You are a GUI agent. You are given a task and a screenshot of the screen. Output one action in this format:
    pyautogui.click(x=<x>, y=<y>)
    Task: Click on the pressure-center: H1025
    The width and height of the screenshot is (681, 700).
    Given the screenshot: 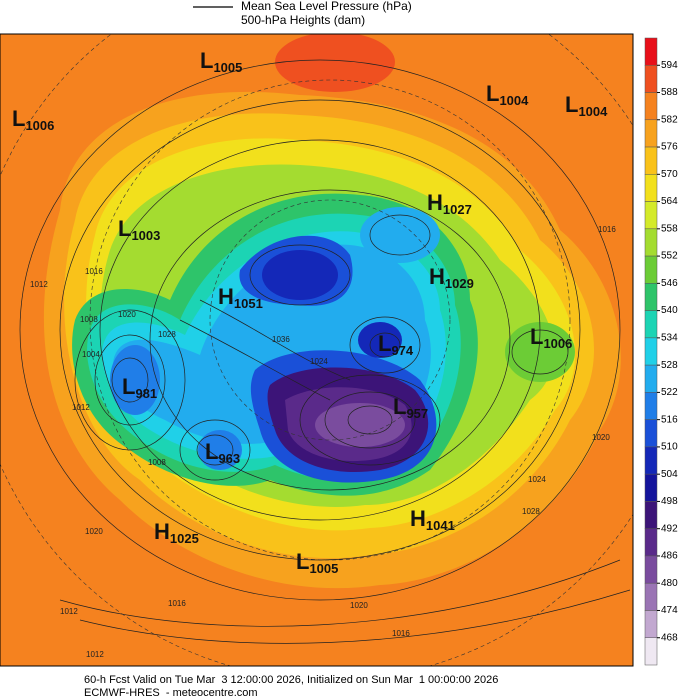 What is the action you would take?
    pyautogui.click(x=176, y=533)
    